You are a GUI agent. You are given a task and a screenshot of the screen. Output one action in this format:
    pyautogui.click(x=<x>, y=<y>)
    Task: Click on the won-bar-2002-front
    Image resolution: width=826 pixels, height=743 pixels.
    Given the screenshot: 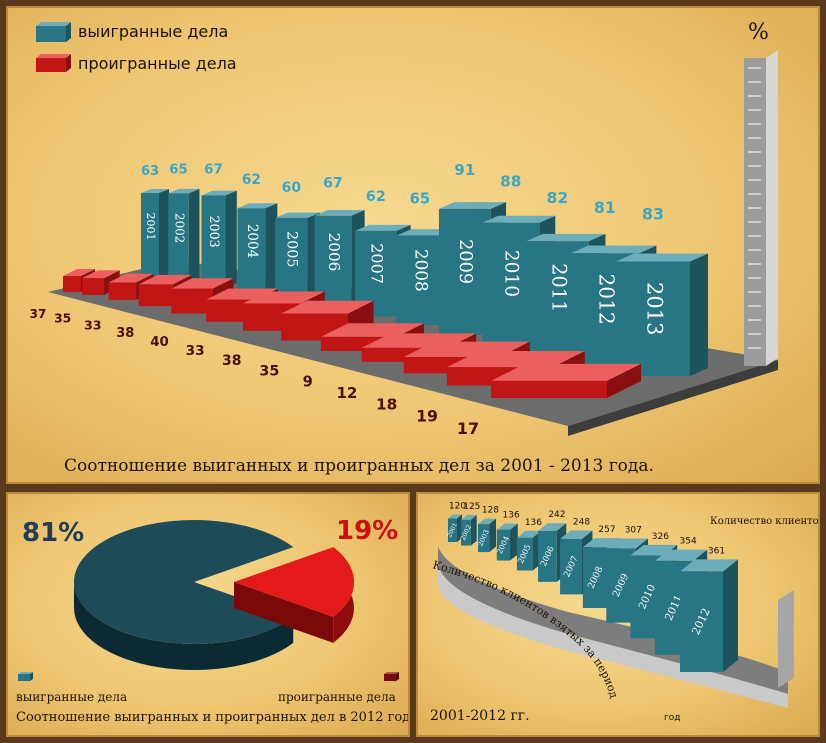 What is the action you would take?
    pyautogui.click(x=178, y=238)
    